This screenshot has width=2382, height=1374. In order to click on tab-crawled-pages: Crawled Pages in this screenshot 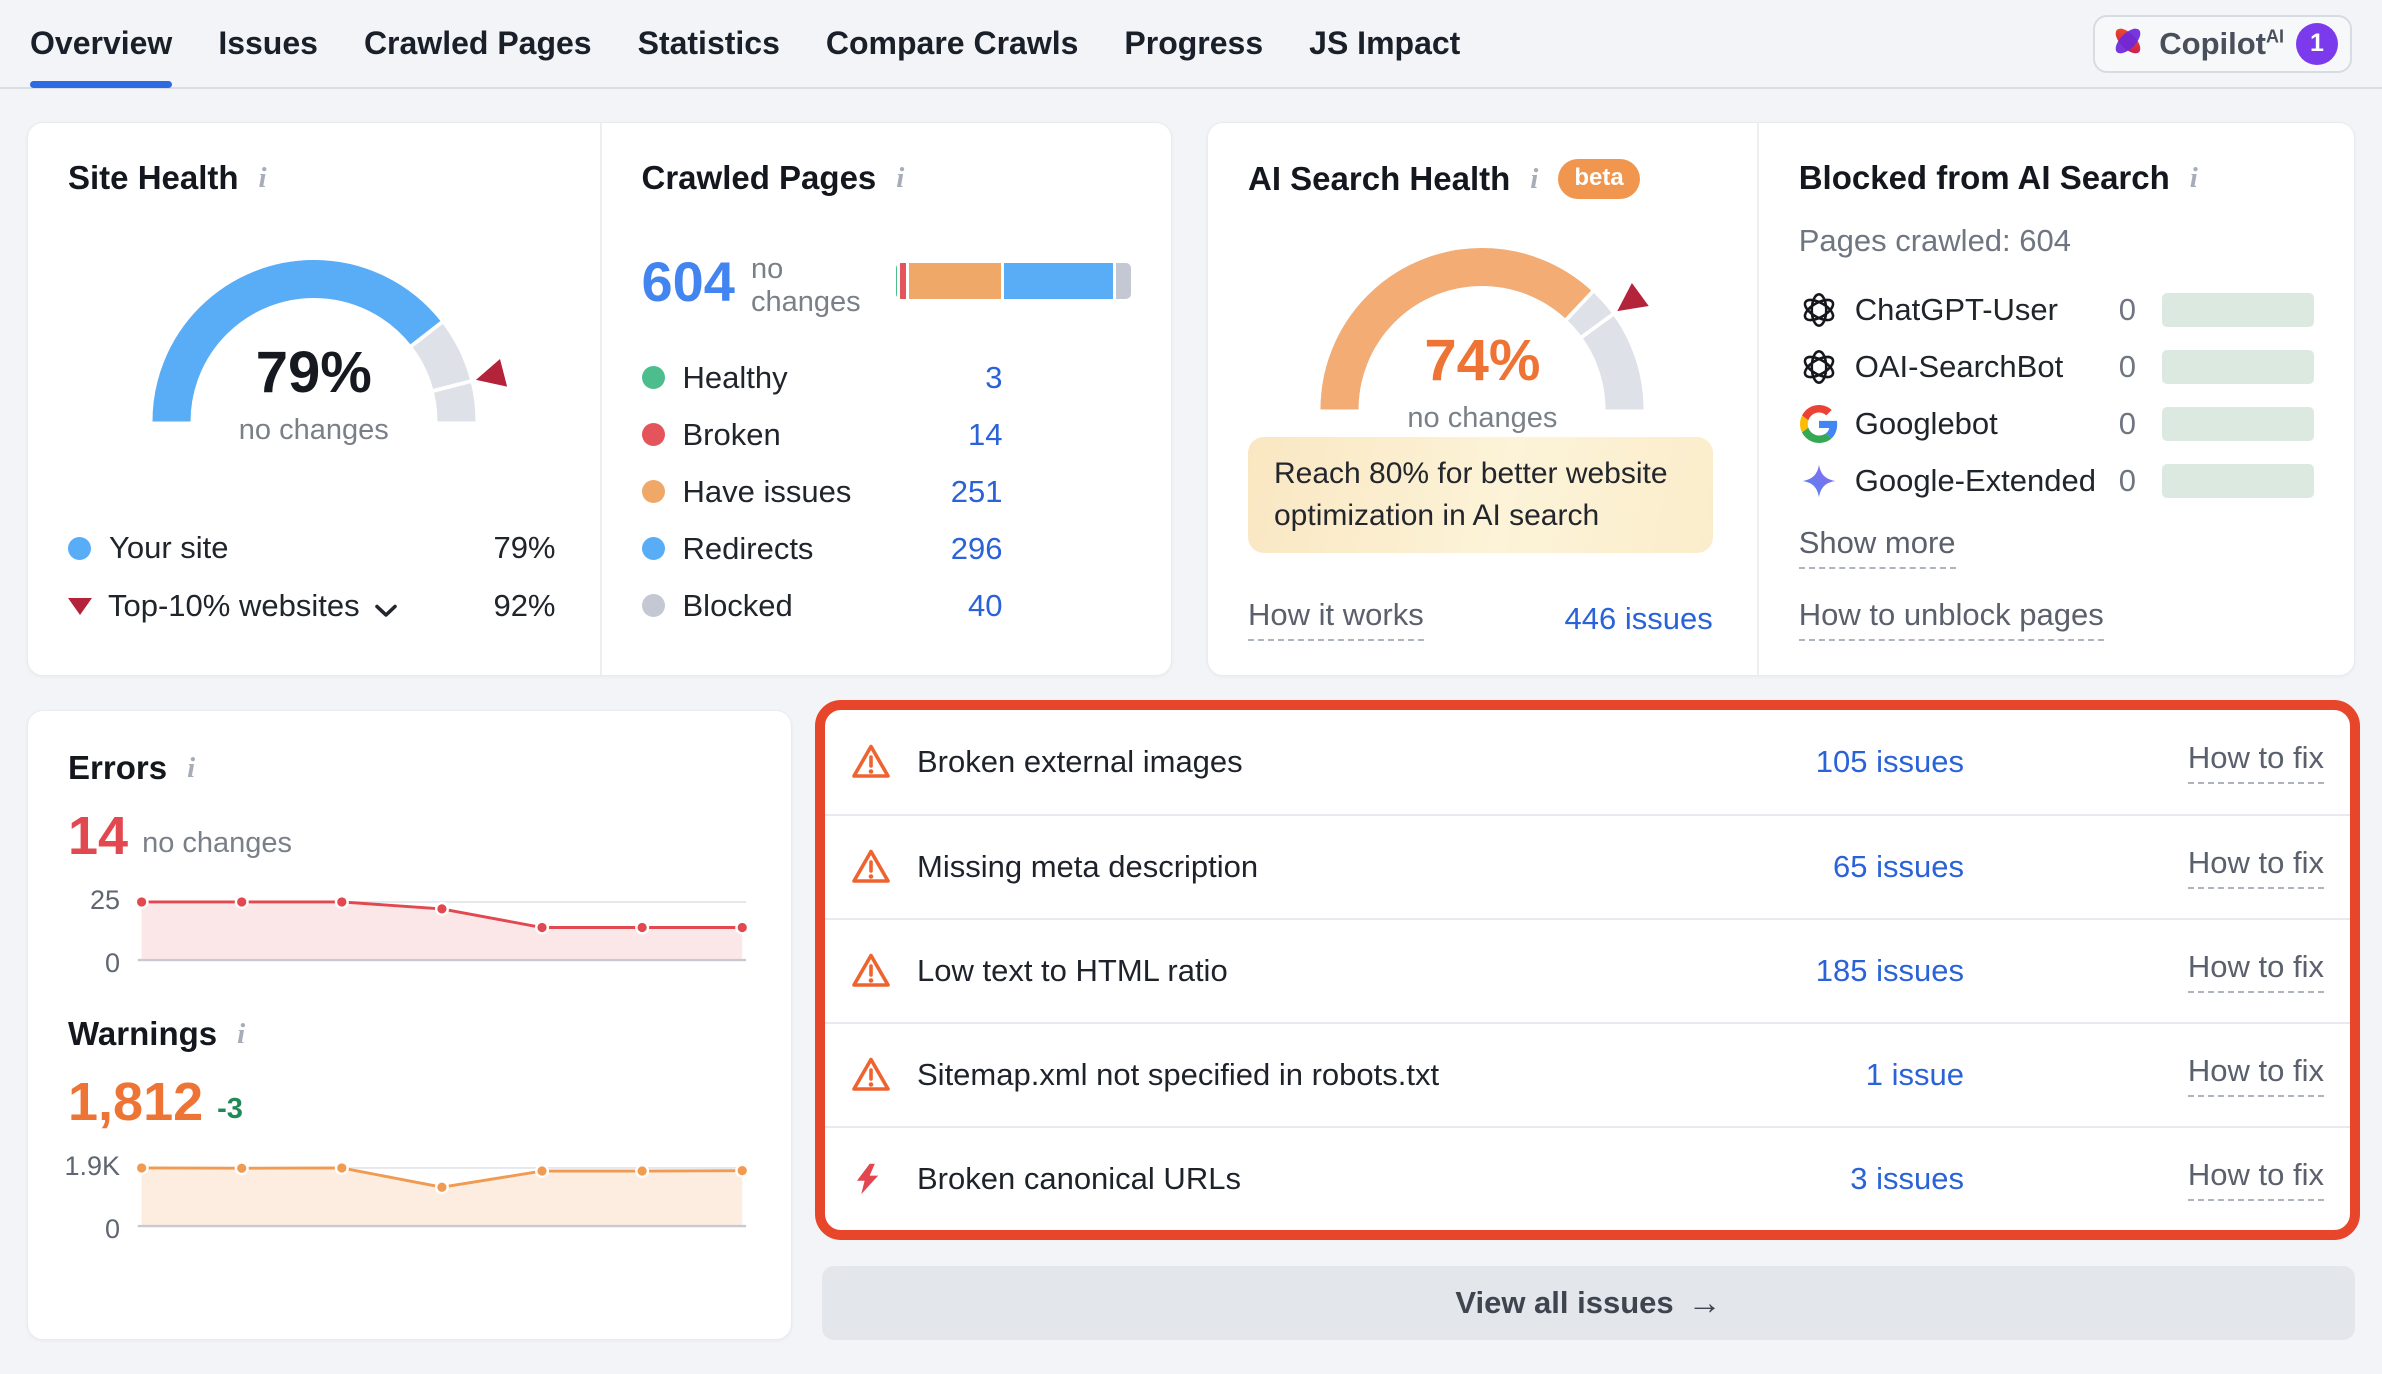, I will do `click(477, 43)`.